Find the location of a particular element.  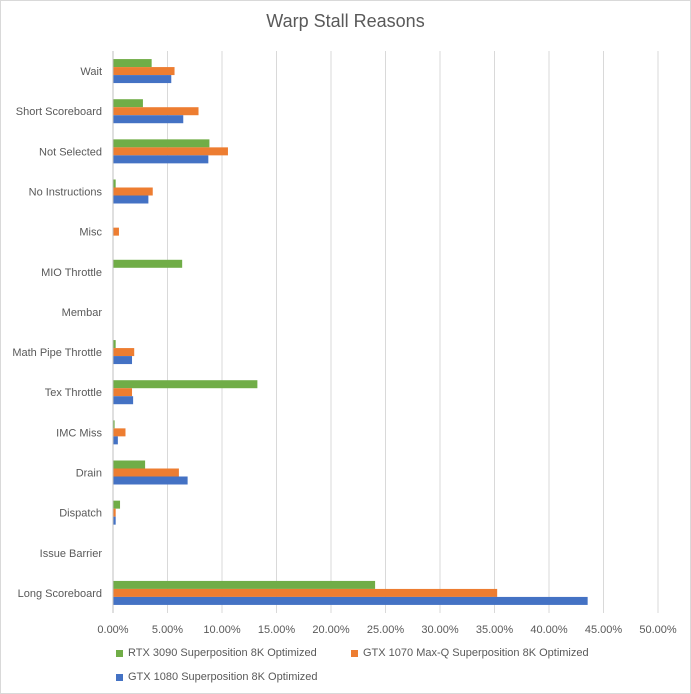

category-label: Math Pipe Throttle is located at coordinates (57, 353).